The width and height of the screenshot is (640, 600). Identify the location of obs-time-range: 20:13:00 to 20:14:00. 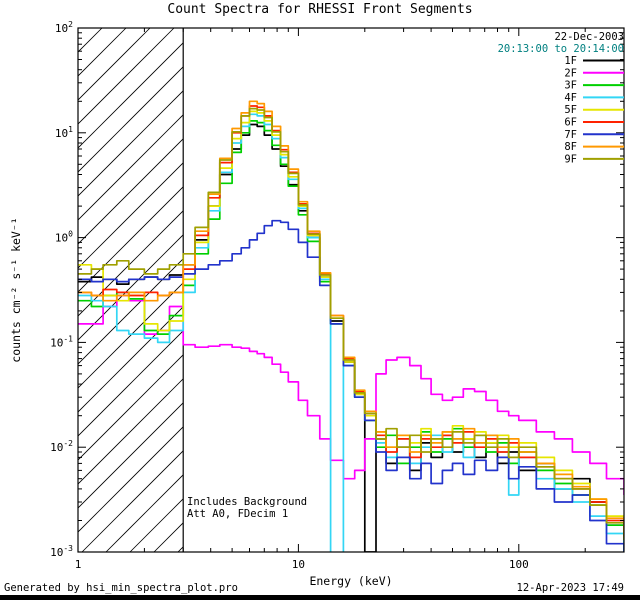
(560, 49).